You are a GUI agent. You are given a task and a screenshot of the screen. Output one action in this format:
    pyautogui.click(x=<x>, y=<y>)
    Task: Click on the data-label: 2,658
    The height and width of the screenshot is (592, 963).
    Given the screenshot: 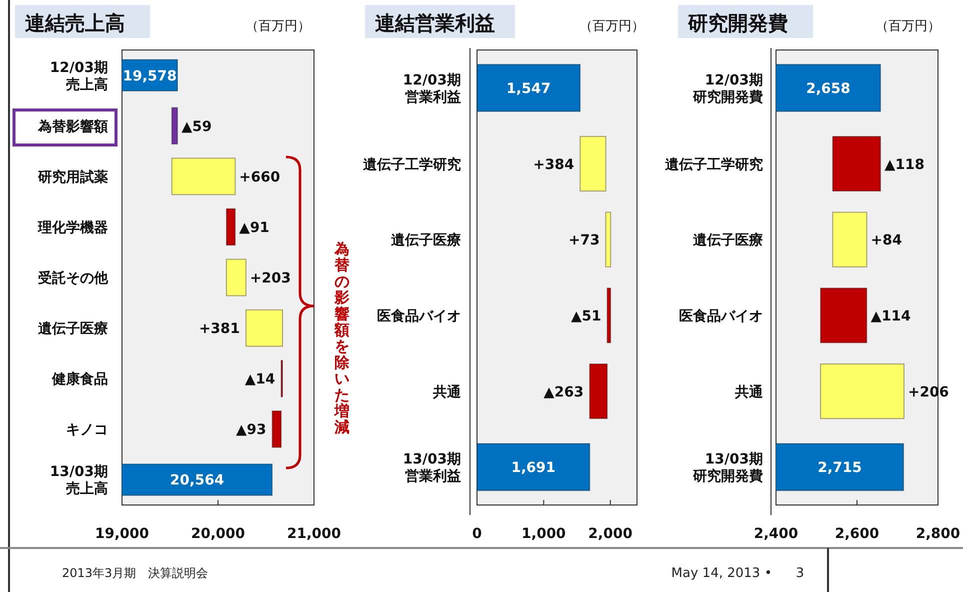 What is the action you would take?
    pyautogui.click(x=828, y=88)
    